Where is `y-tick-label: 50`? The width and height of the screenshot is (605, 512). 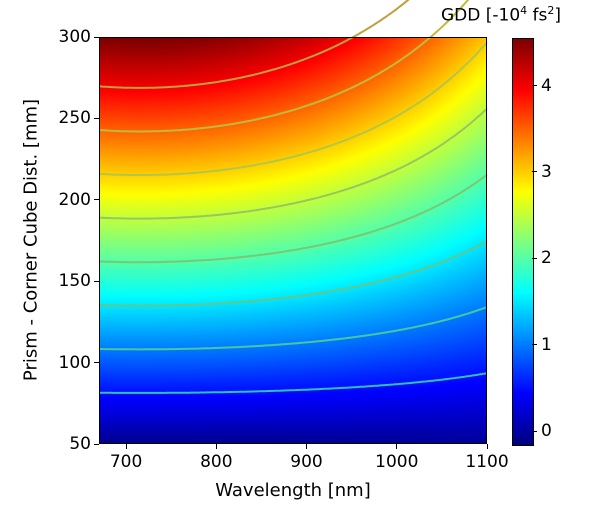
y-tick-label: 50 is located at coordinates (80, 444).